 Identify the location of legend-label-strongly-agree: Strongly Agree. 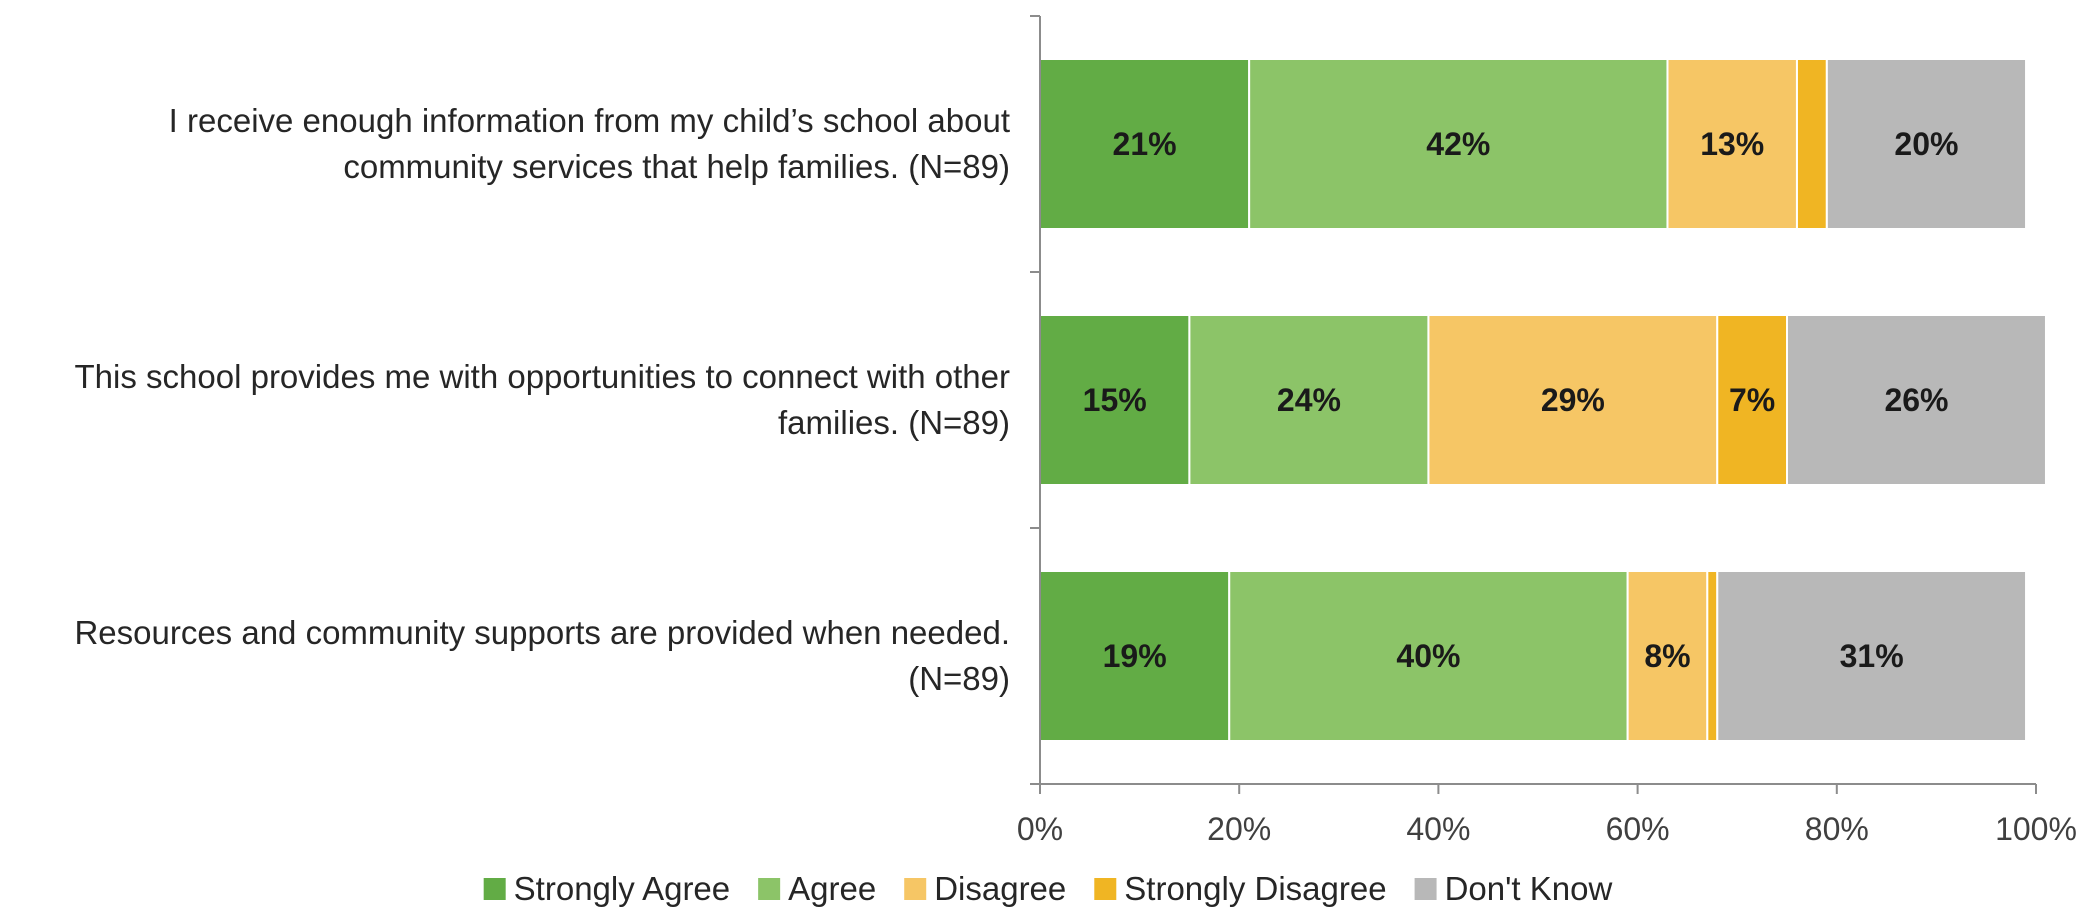
(622, 888).